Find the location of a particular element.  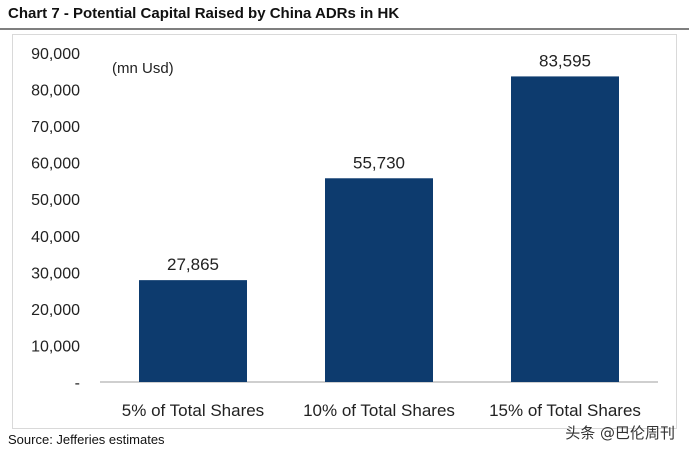

y-tick-label: 10,000 is located at coordinates (55, 346).